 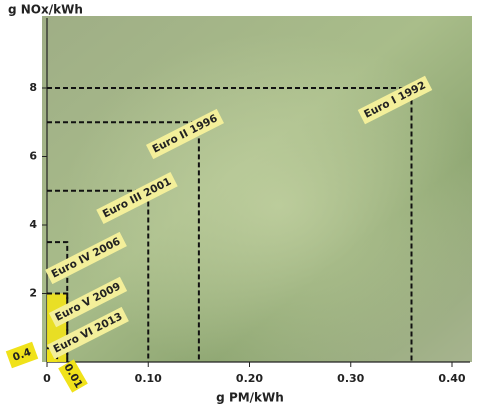 What do you see at coordinates (33, 293) in the screenshot?
I see `y-tick-label: 2` at bounding box center [33, 293].